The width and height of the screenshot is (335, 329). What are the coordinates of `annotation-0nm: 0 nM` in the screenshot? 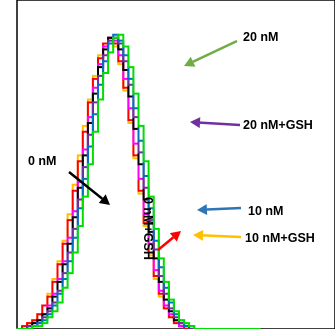 It's located at (42, 161).